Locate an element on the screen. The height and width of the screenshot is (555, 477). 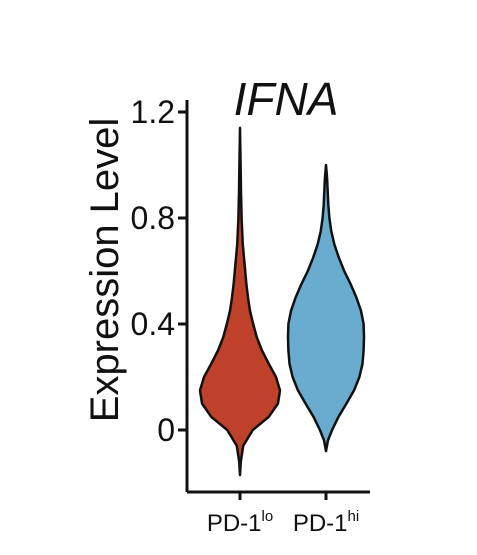
y-tick-label: 0.8 is located at coordinates (153, 218).